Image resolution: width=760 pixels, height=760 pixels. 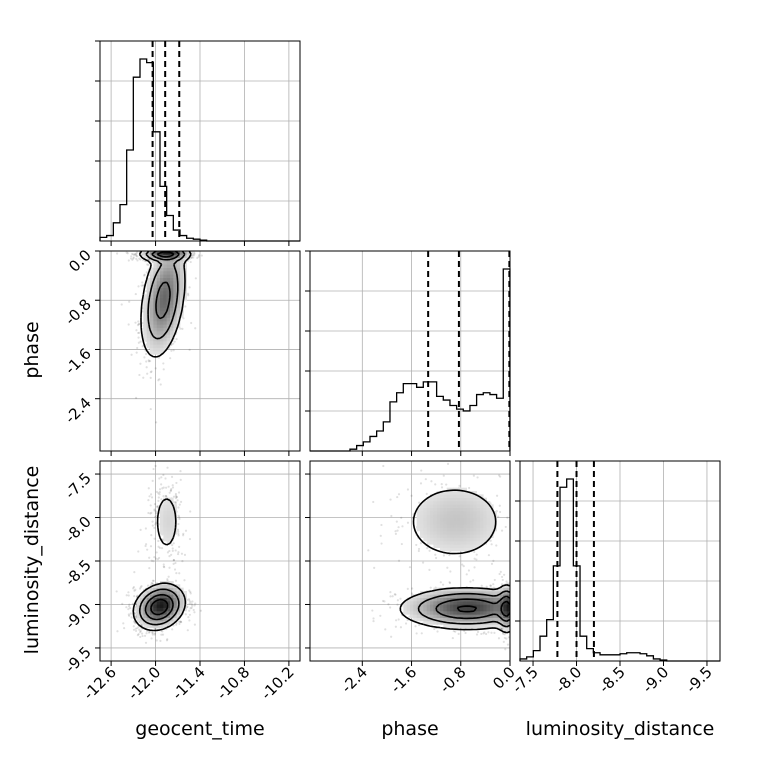 I want to click on x-tick-label: -0.8, so click(x=452, y=679).